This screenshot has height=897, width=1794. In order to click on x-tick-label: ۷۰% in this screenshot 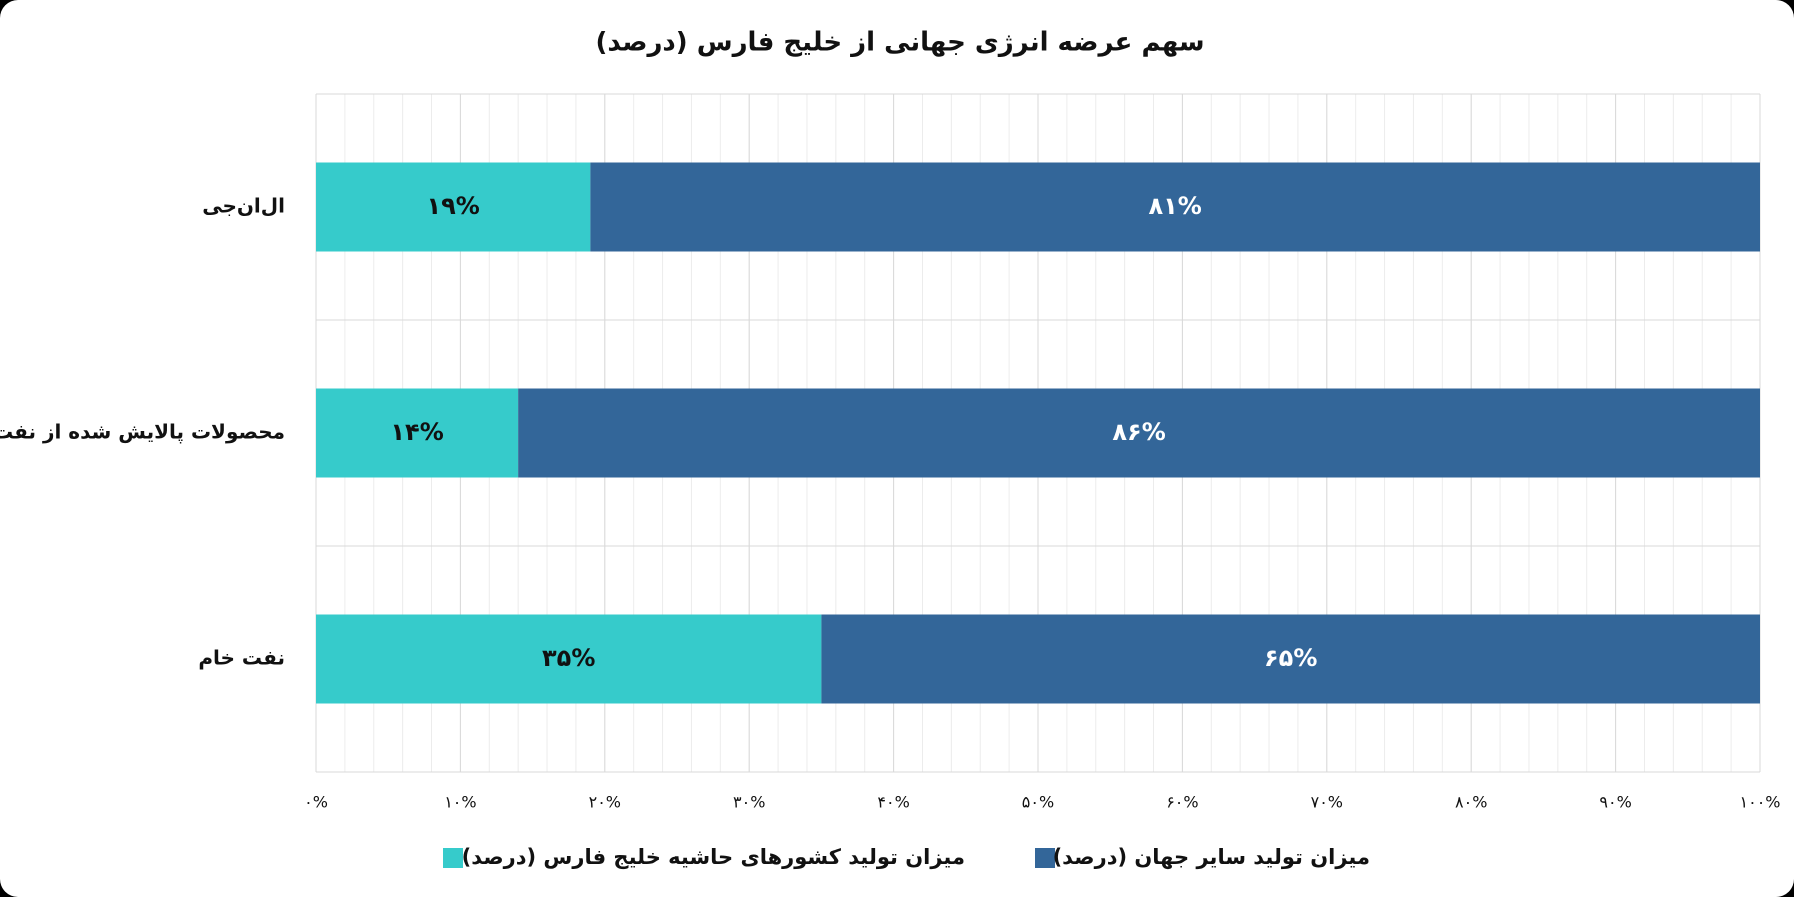, I will do `click(1327, 802)`.